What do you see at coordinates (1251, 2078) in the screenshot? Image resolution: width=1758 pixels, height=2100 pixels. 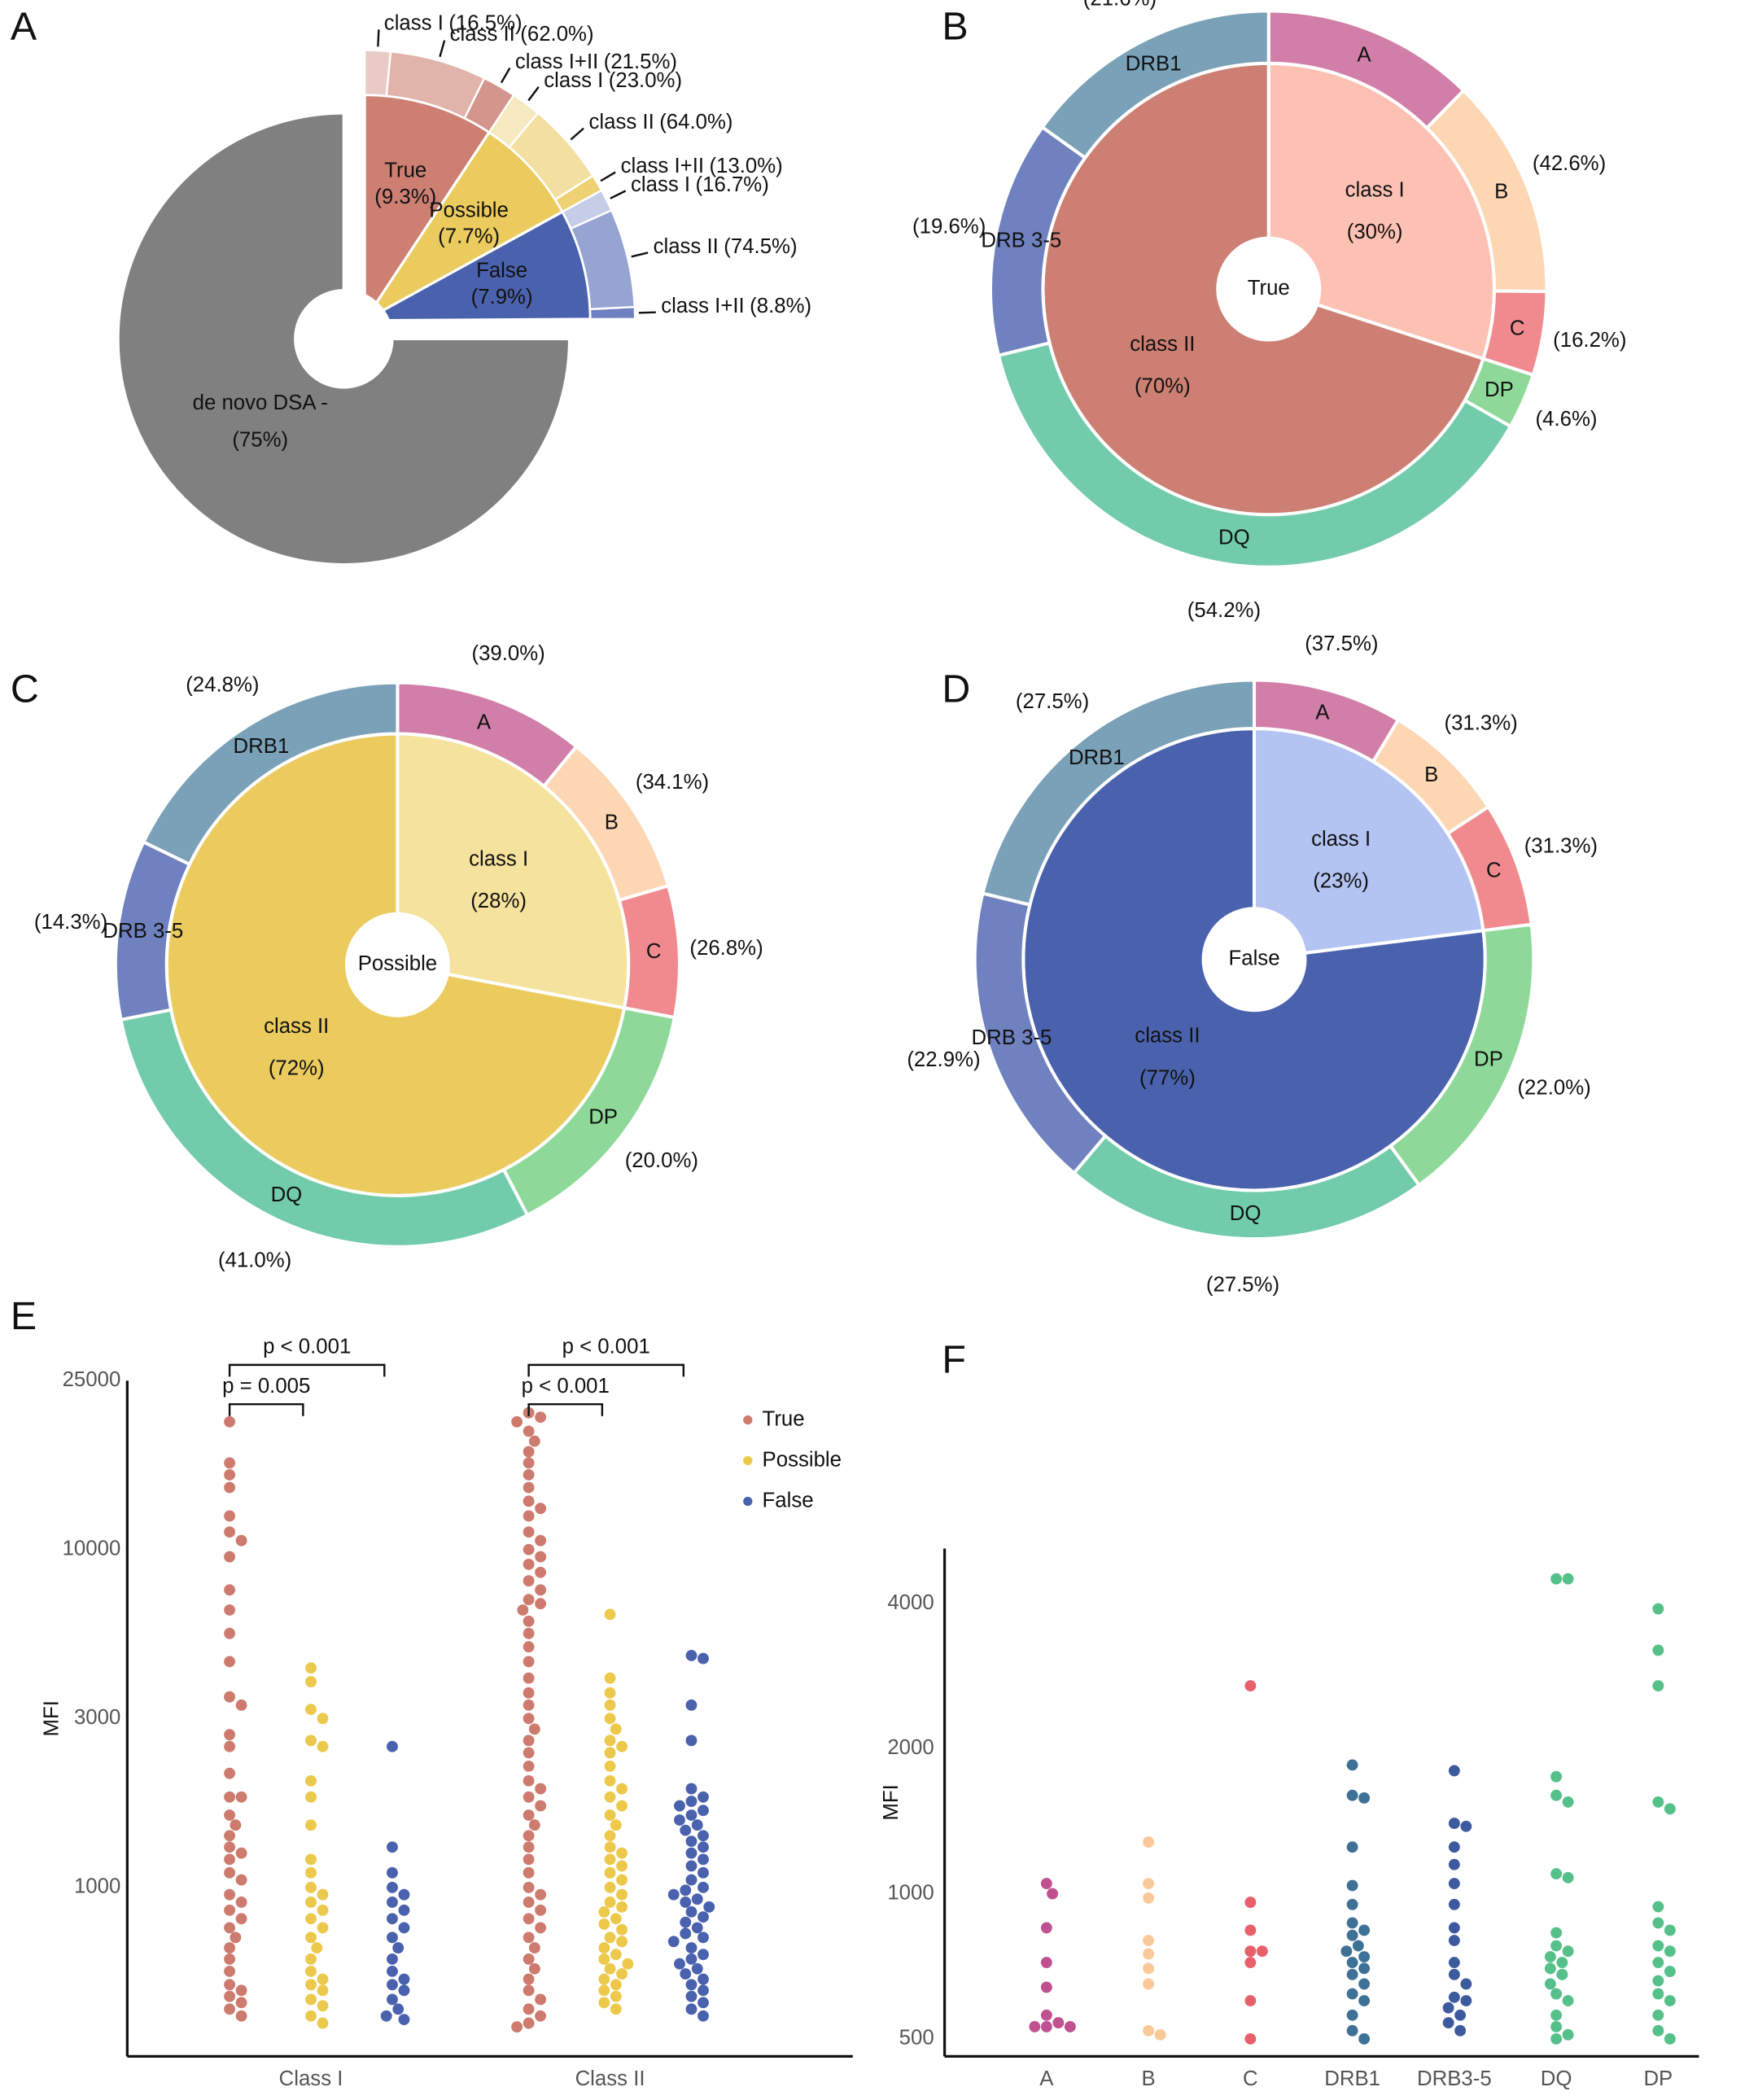 I see `x-tick-label: C` at bounding box center [1251, 2078].